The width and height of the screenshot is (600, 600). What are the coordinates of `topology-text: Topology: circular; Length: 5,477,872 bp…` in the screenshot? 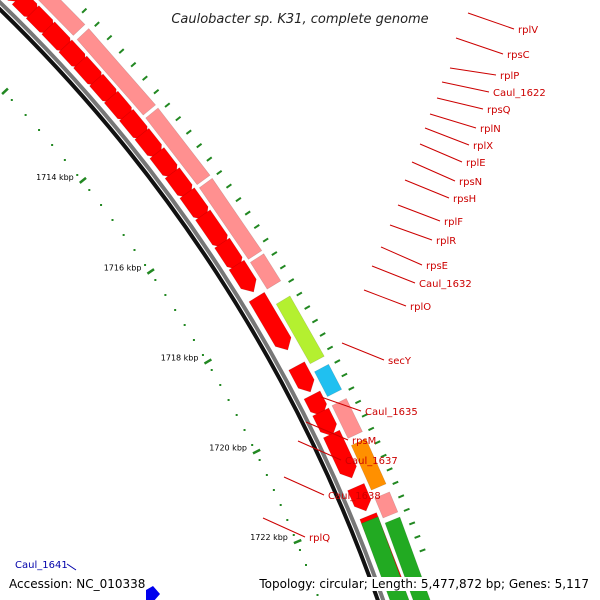 It's located at (424, 584).